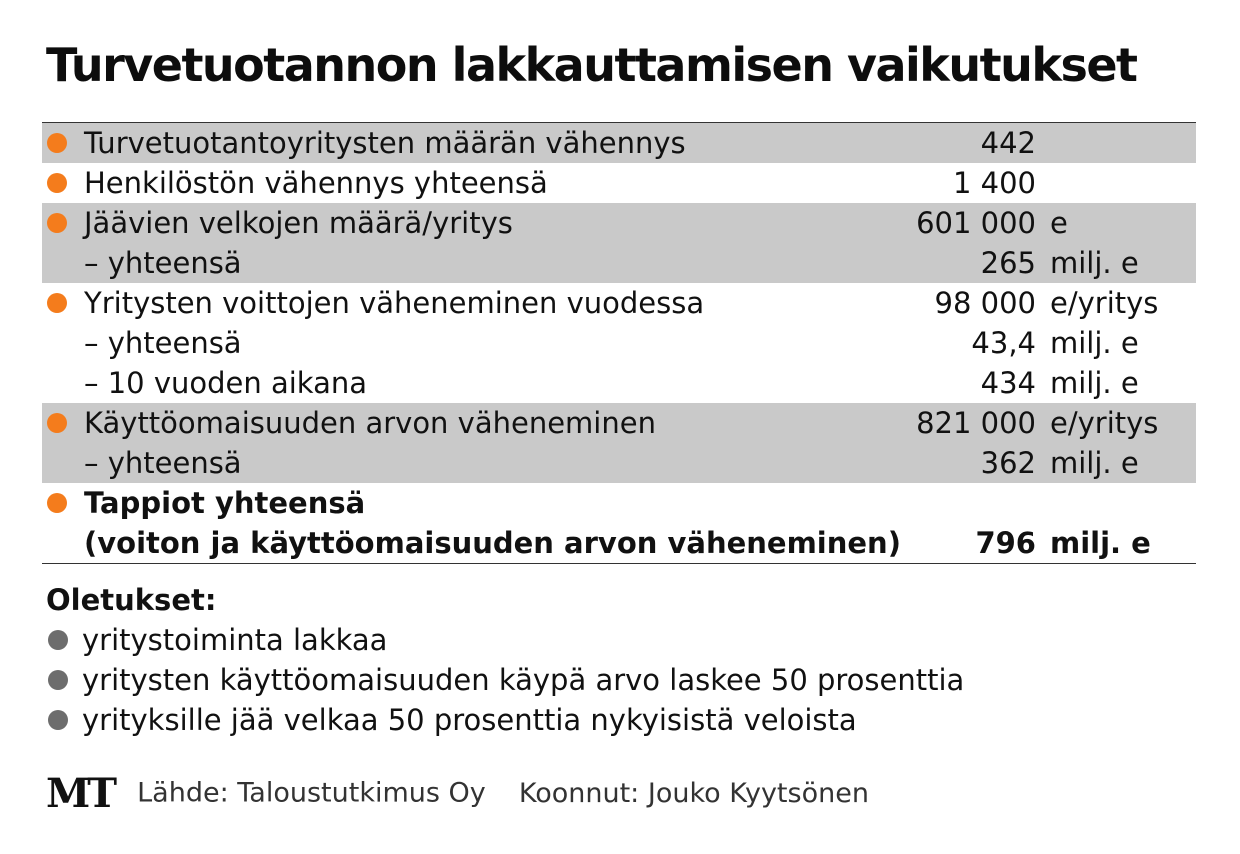  I want to click on row-label: Tappiot yhteensä, so click(225, 503).